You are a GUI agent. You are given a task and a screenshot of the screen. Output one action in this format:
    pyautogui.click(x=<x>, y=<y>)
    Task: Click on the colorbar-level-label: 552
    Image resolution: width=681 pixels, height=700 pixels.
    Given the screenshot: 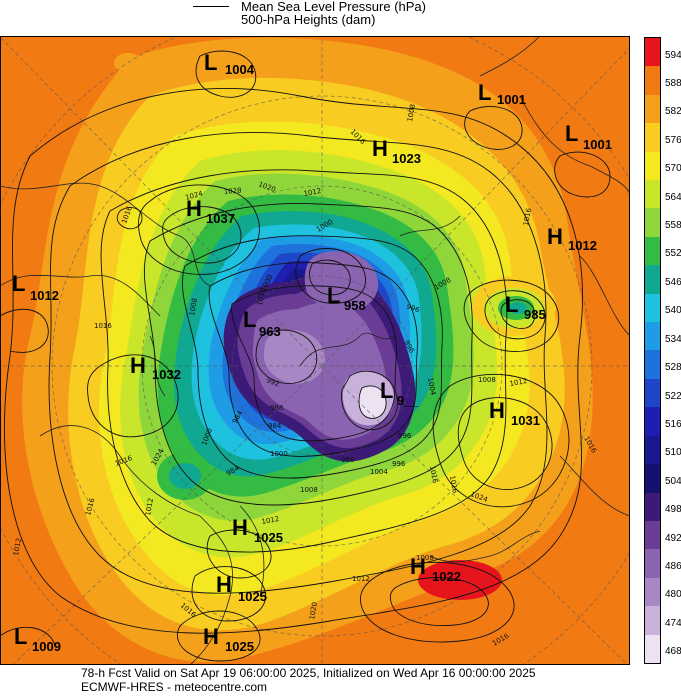 What is the action you would take?
    pyautogui.click(x=673, y=254)
    